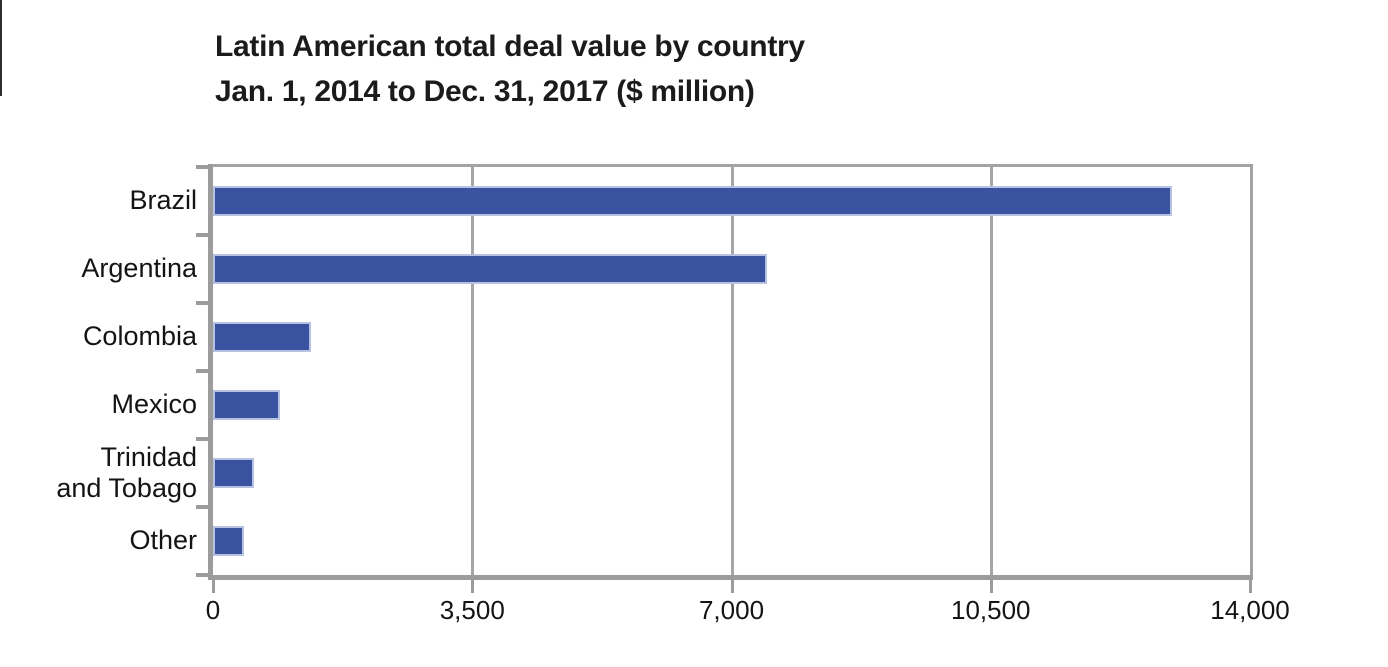 The image size is (1388, 667). What do you see at coordinates (139, 336) in the screenshot?
I see `category-label-line: Colombia` at bounding box center [139, 336].